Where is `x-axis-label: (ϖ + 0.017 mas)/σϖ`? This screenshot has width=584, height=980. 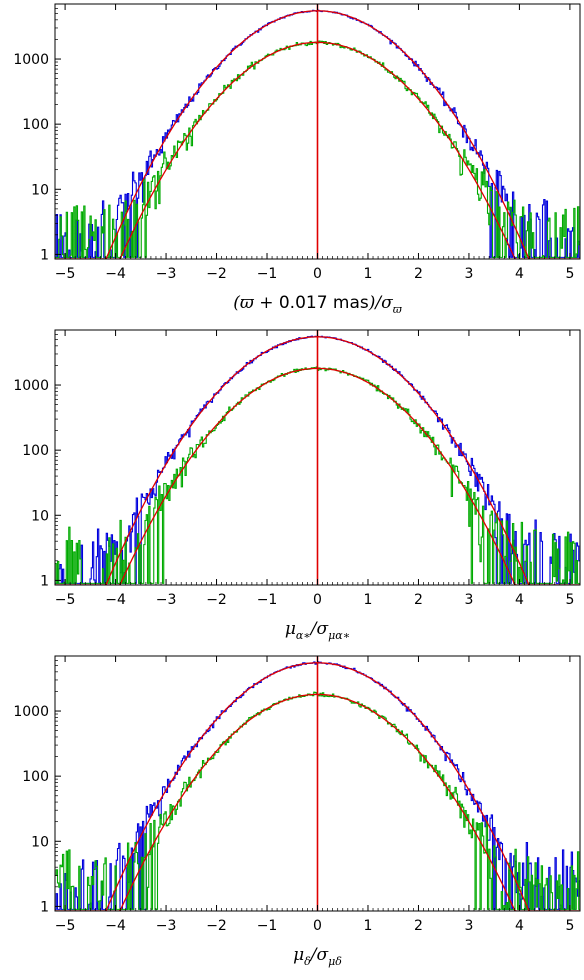
x-axis-label: (ϖ + 0.017 mas)/σϖ is located at coordinates (317, 304).